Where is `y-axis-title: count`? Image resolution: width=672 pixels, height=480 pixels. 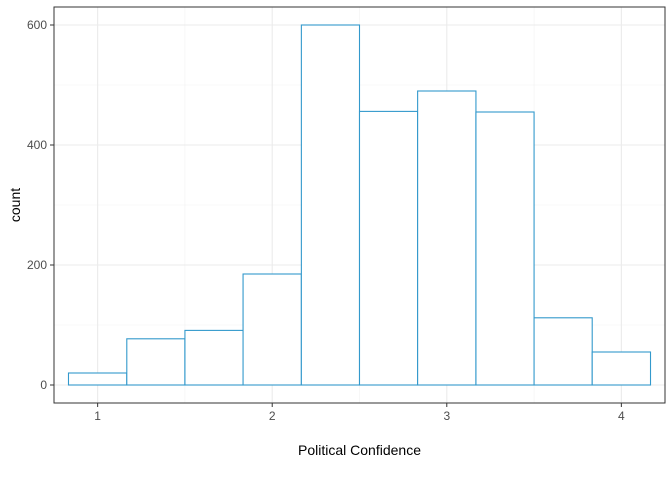 y-axis-title: count is located at coordinates (15, 205).